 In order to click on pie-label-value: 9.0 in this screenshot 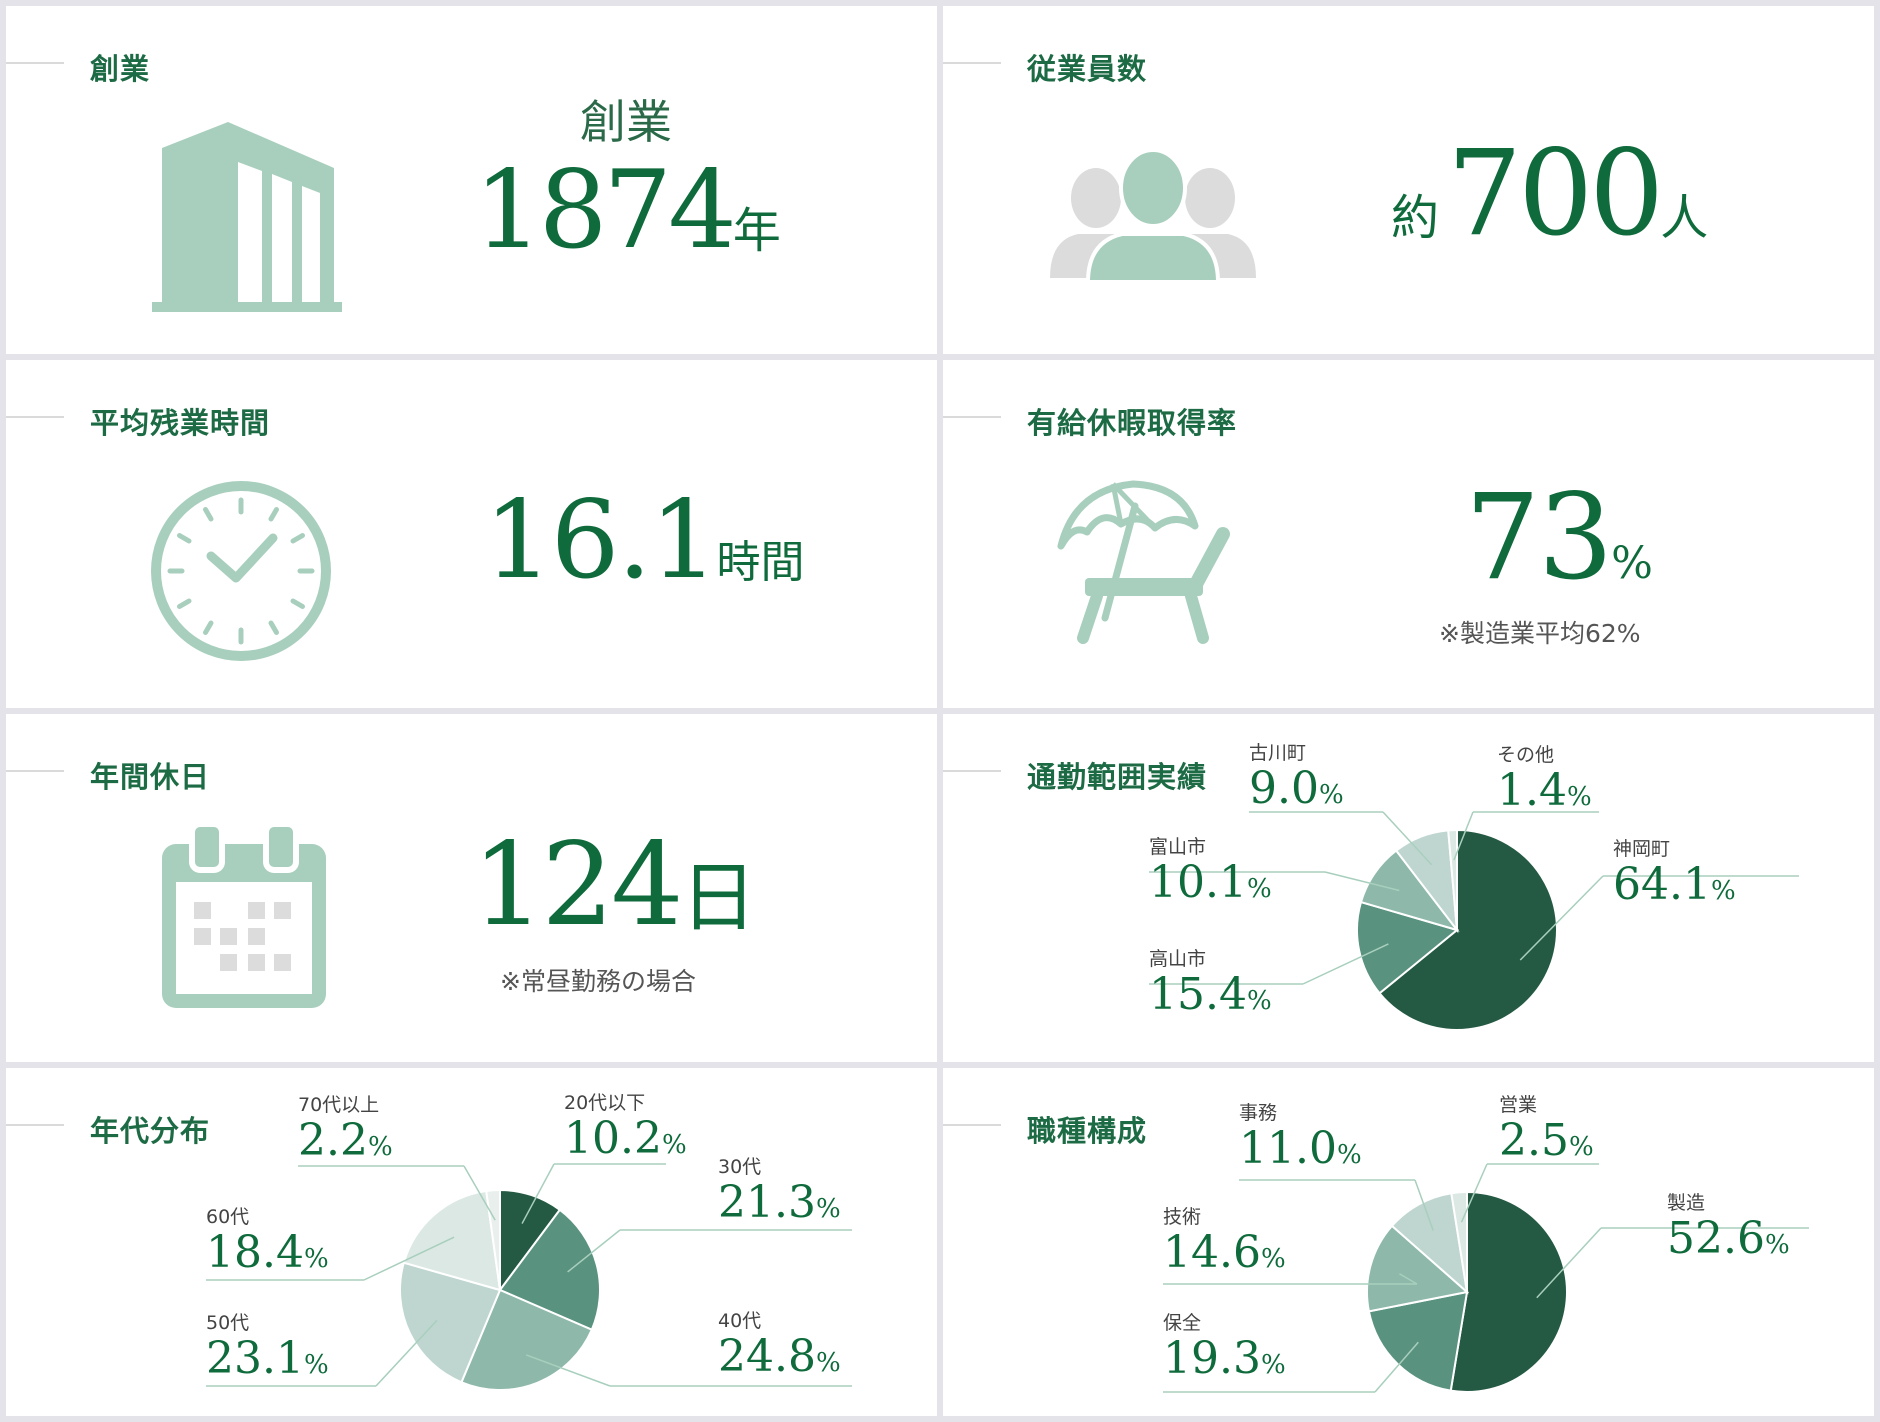, I will do `click(1284, 788)`.